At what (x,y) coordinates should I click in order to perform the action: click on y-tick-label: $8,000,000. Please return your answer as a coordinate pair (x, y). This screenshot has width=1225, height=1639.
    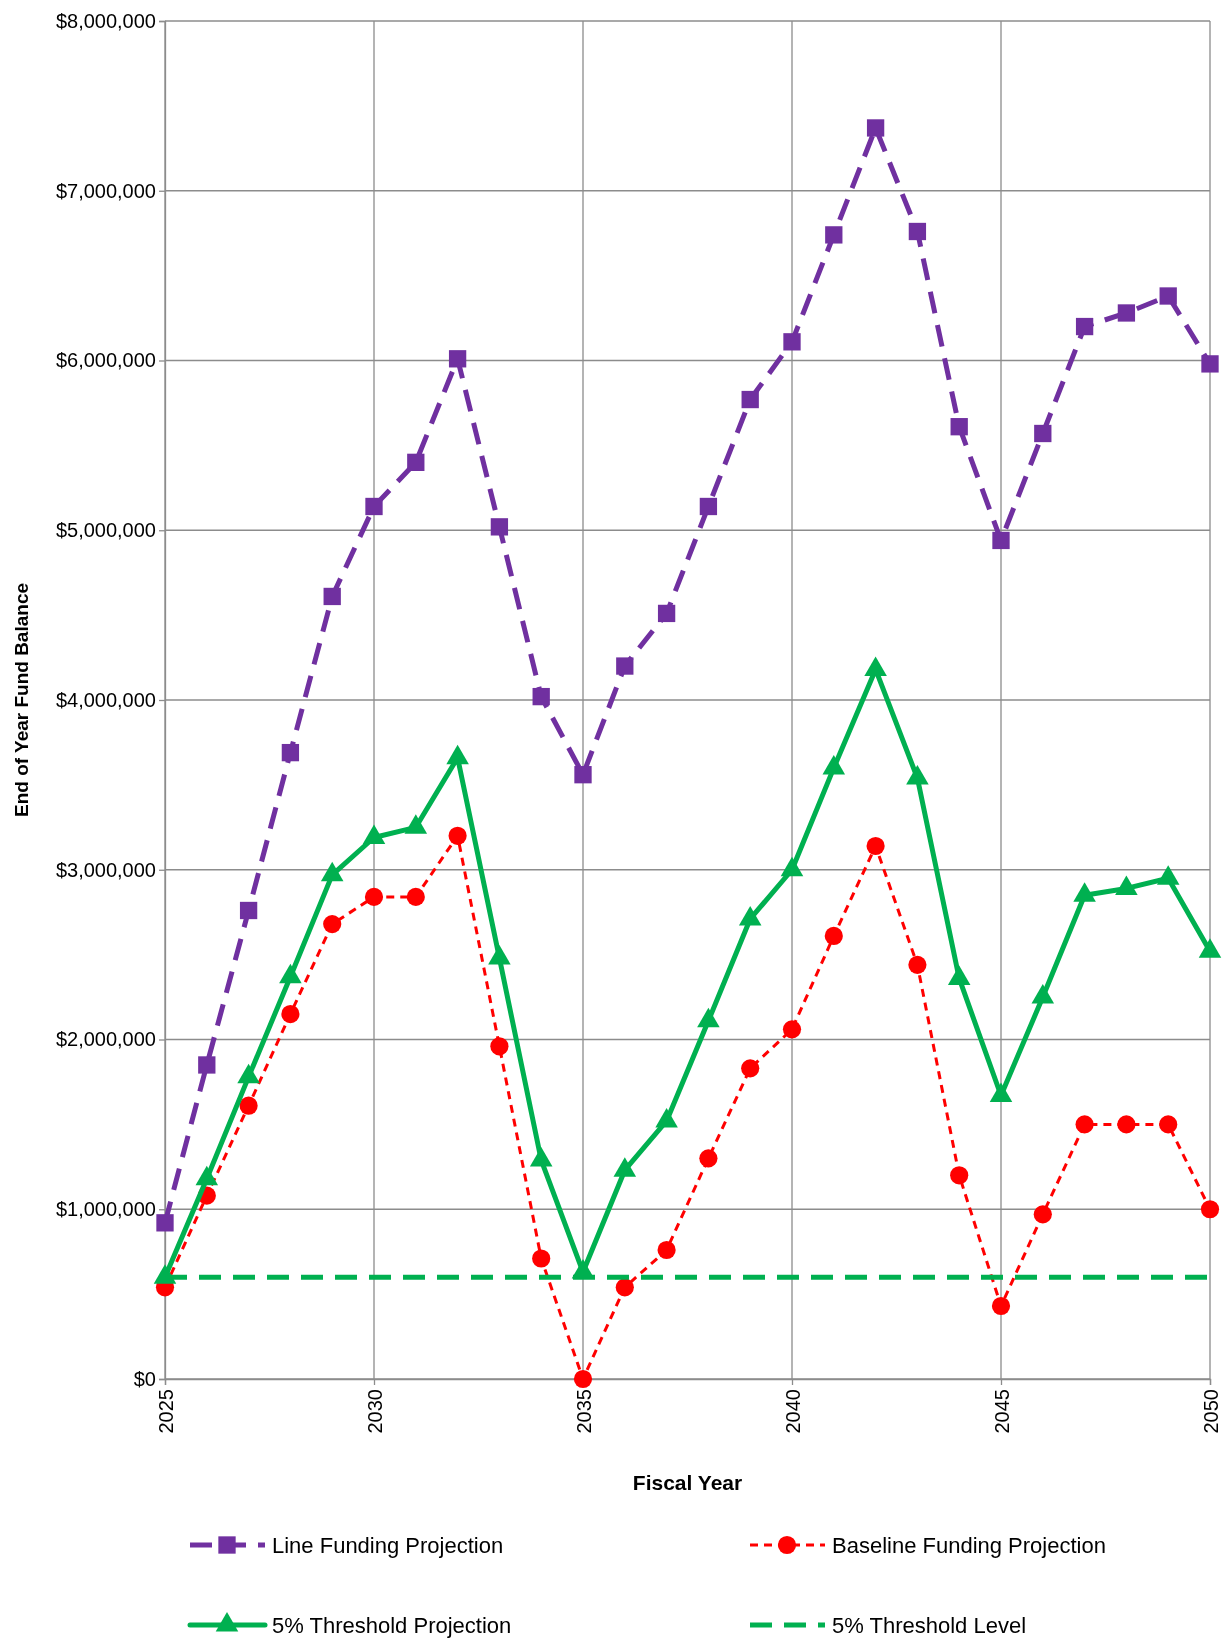
    Looking at the image, I should click on (105, 20).